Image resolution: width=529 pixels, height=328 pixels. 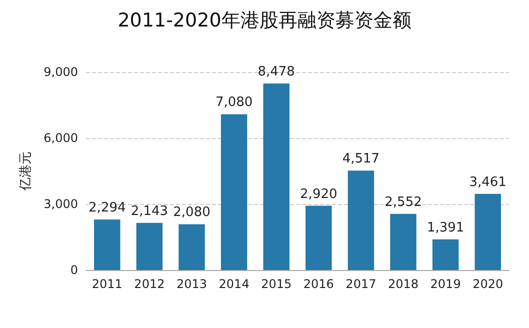 I want to click on data-label: 2,920, so click(x=319, y=194).